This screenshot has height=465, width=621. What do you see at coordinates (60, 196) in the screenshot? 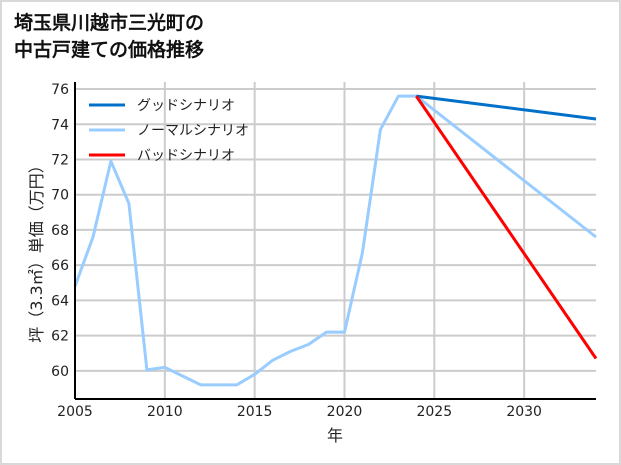
I see `y-tick-label: 70` at bounding box center [60, 196].